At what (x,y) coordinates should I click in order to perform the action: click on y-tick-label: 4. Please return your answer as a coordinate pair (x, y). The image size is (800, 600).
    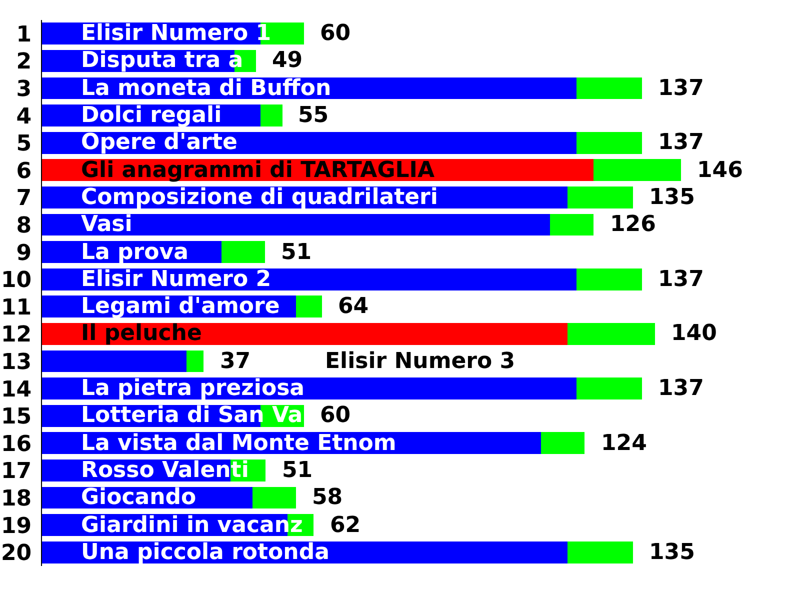
    Looking at the image, I should click on (24, 117).